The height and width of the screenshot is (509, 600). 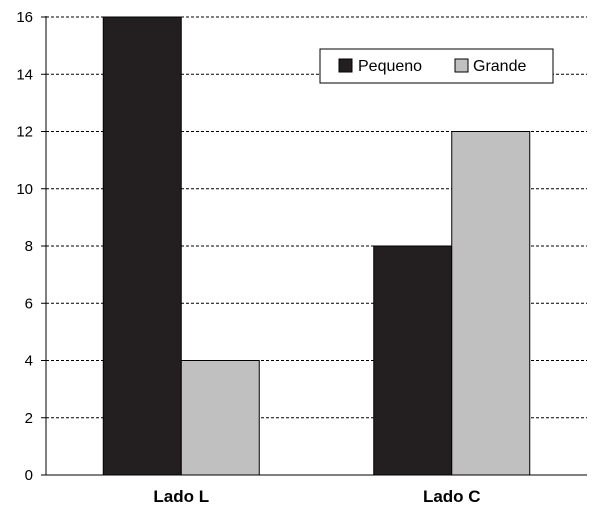 I want to click on y-tick-label: 0, so click(x=29, y=475).